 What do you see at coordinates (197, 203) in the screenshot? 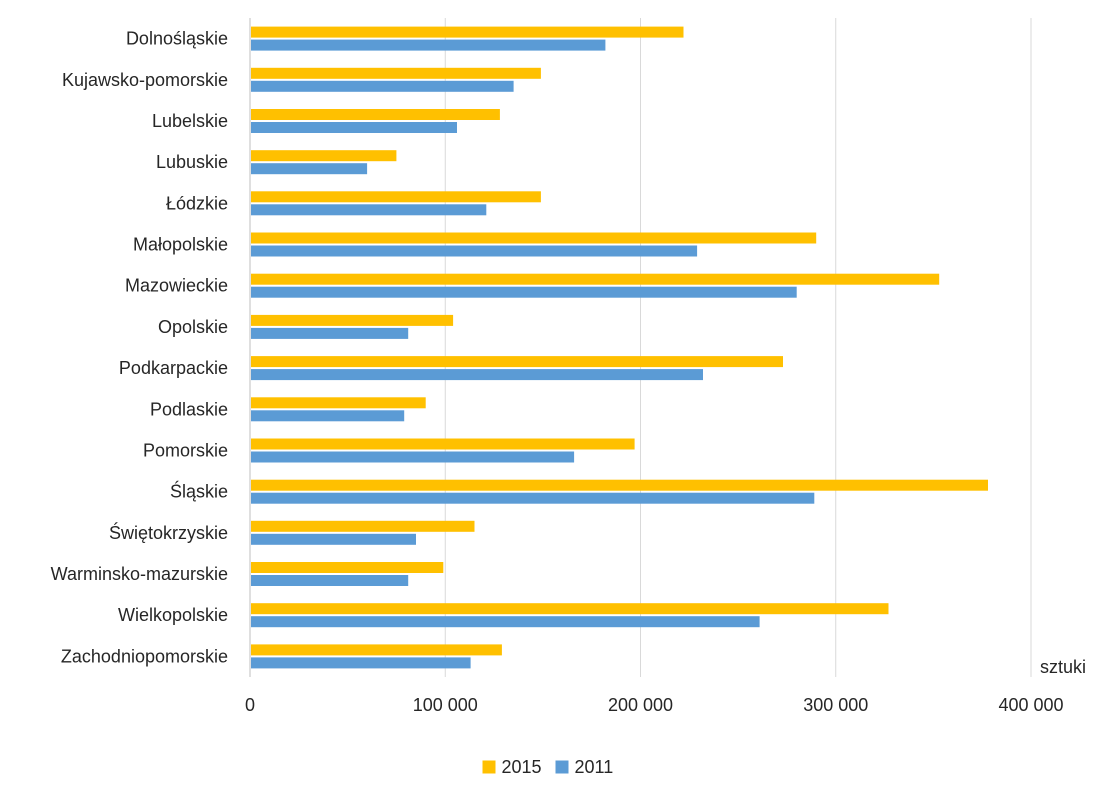
I see `category-label-4: Łódzkie` at bounding box center [197, 203].